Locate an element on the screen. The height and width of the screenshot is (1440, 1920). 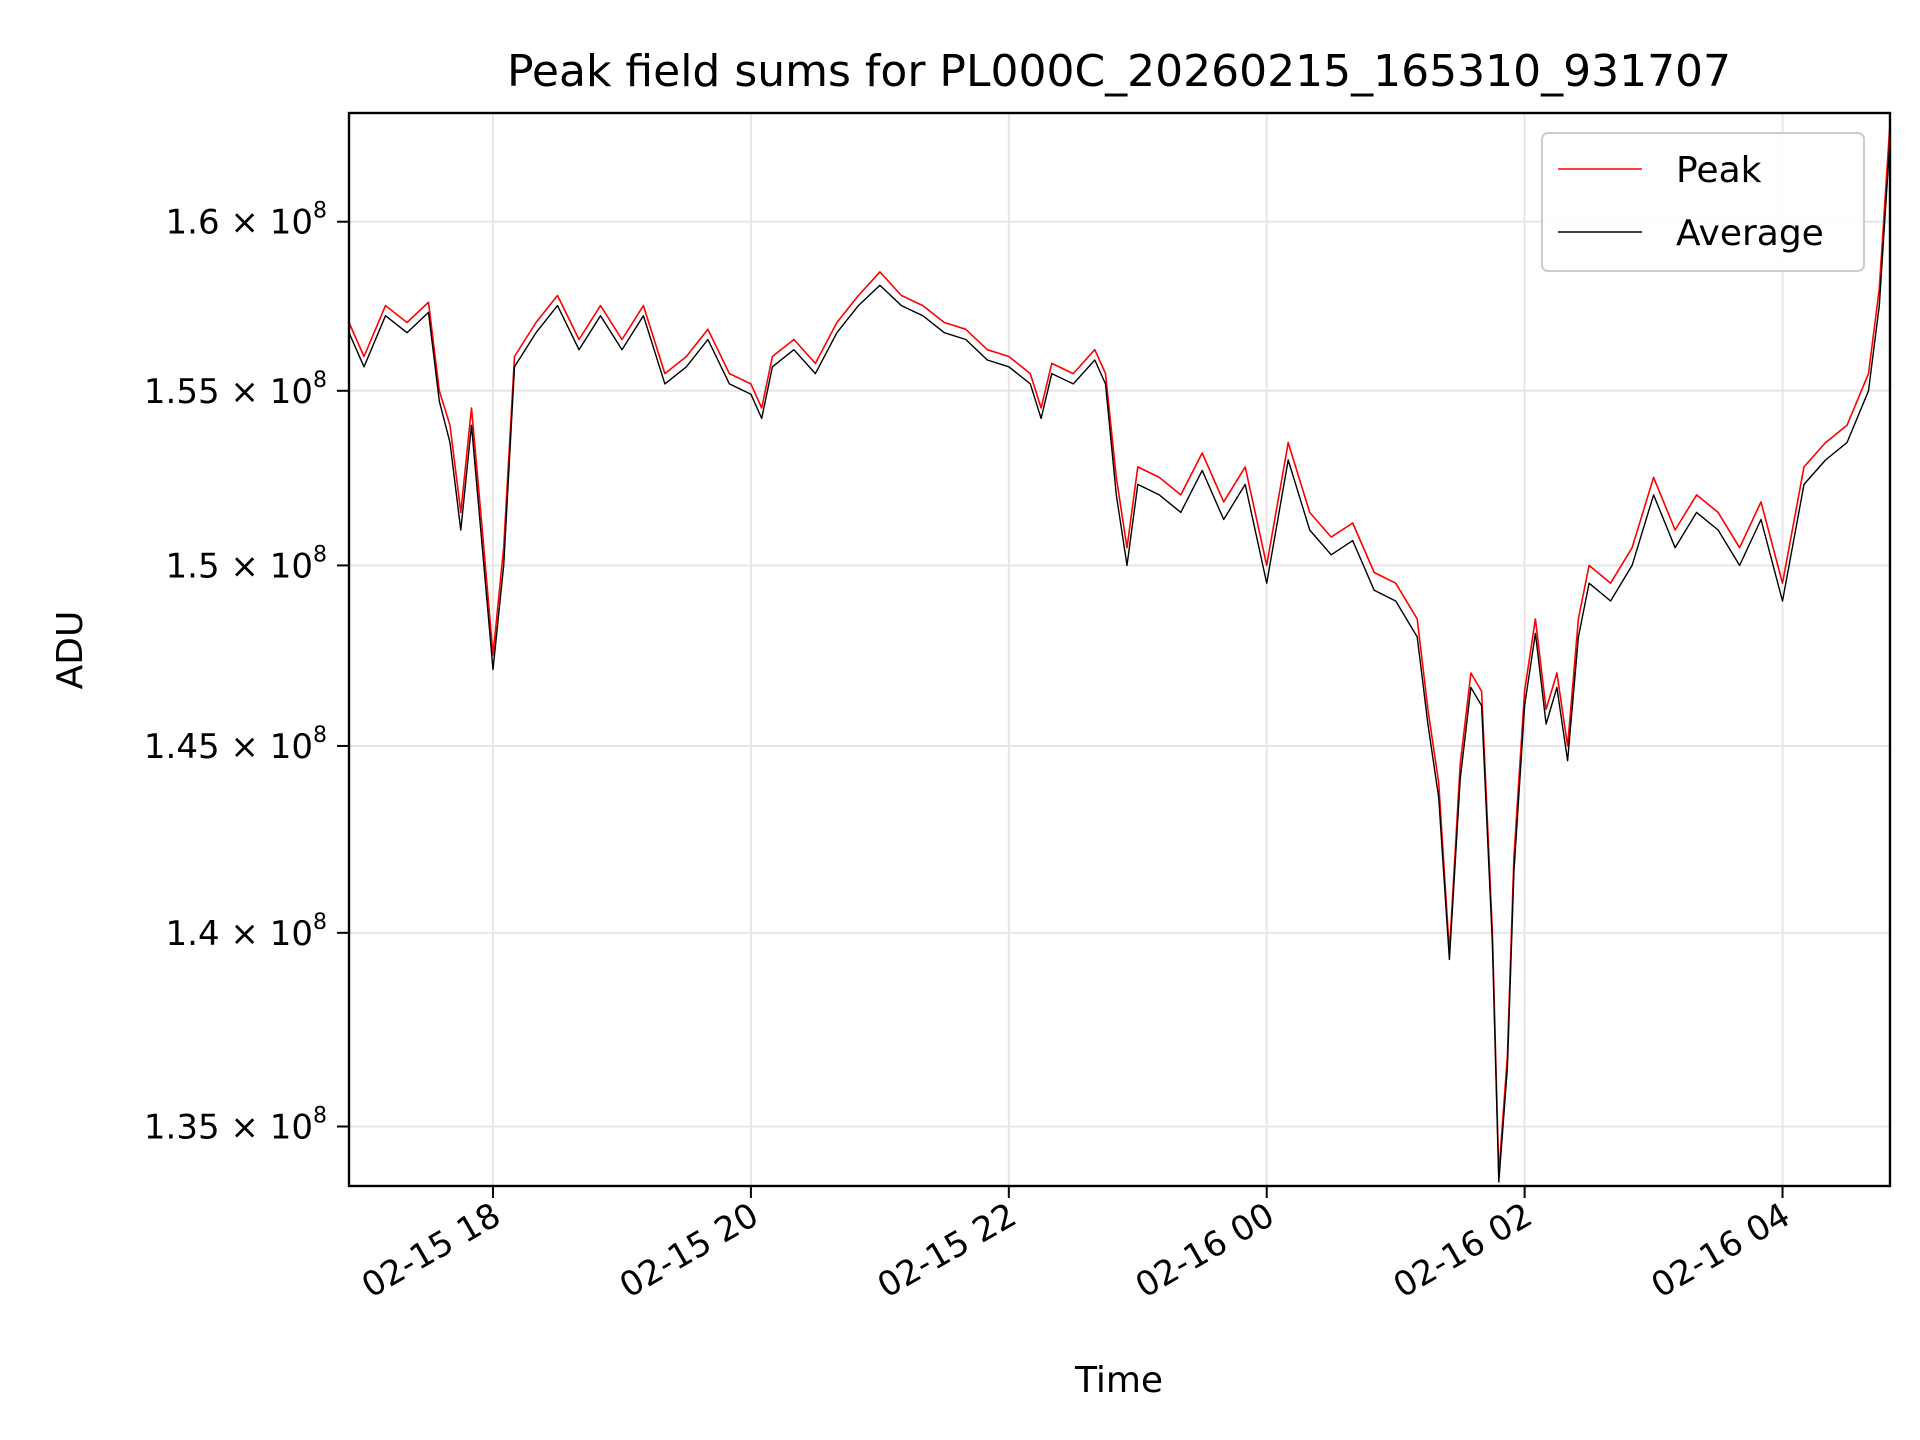
legend-label-peak: Peak is located at coordinates (1719, 170).